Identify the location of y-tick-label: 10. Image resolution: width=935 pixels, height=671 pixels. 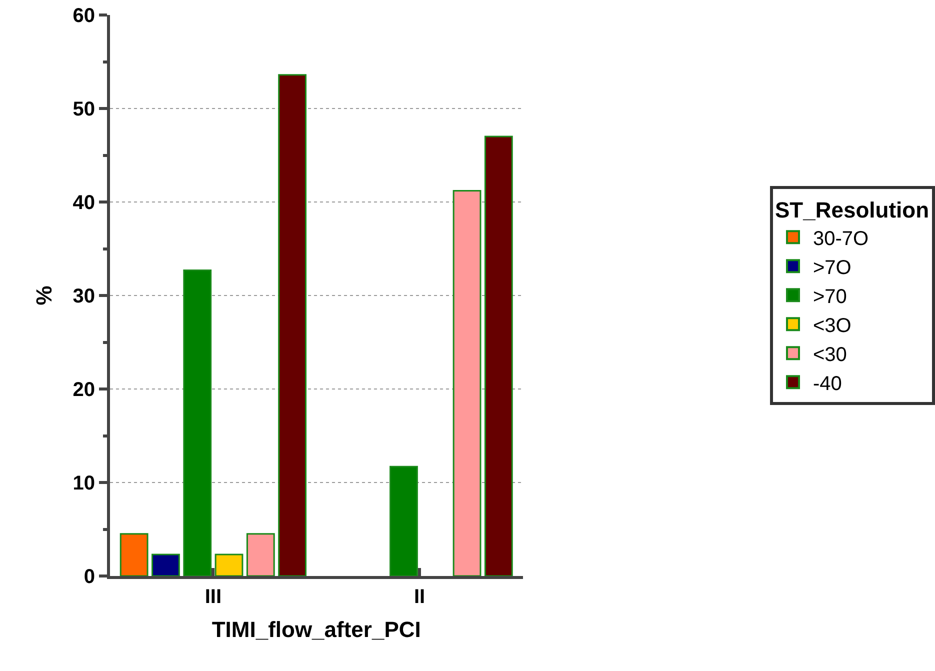
(83, 483).